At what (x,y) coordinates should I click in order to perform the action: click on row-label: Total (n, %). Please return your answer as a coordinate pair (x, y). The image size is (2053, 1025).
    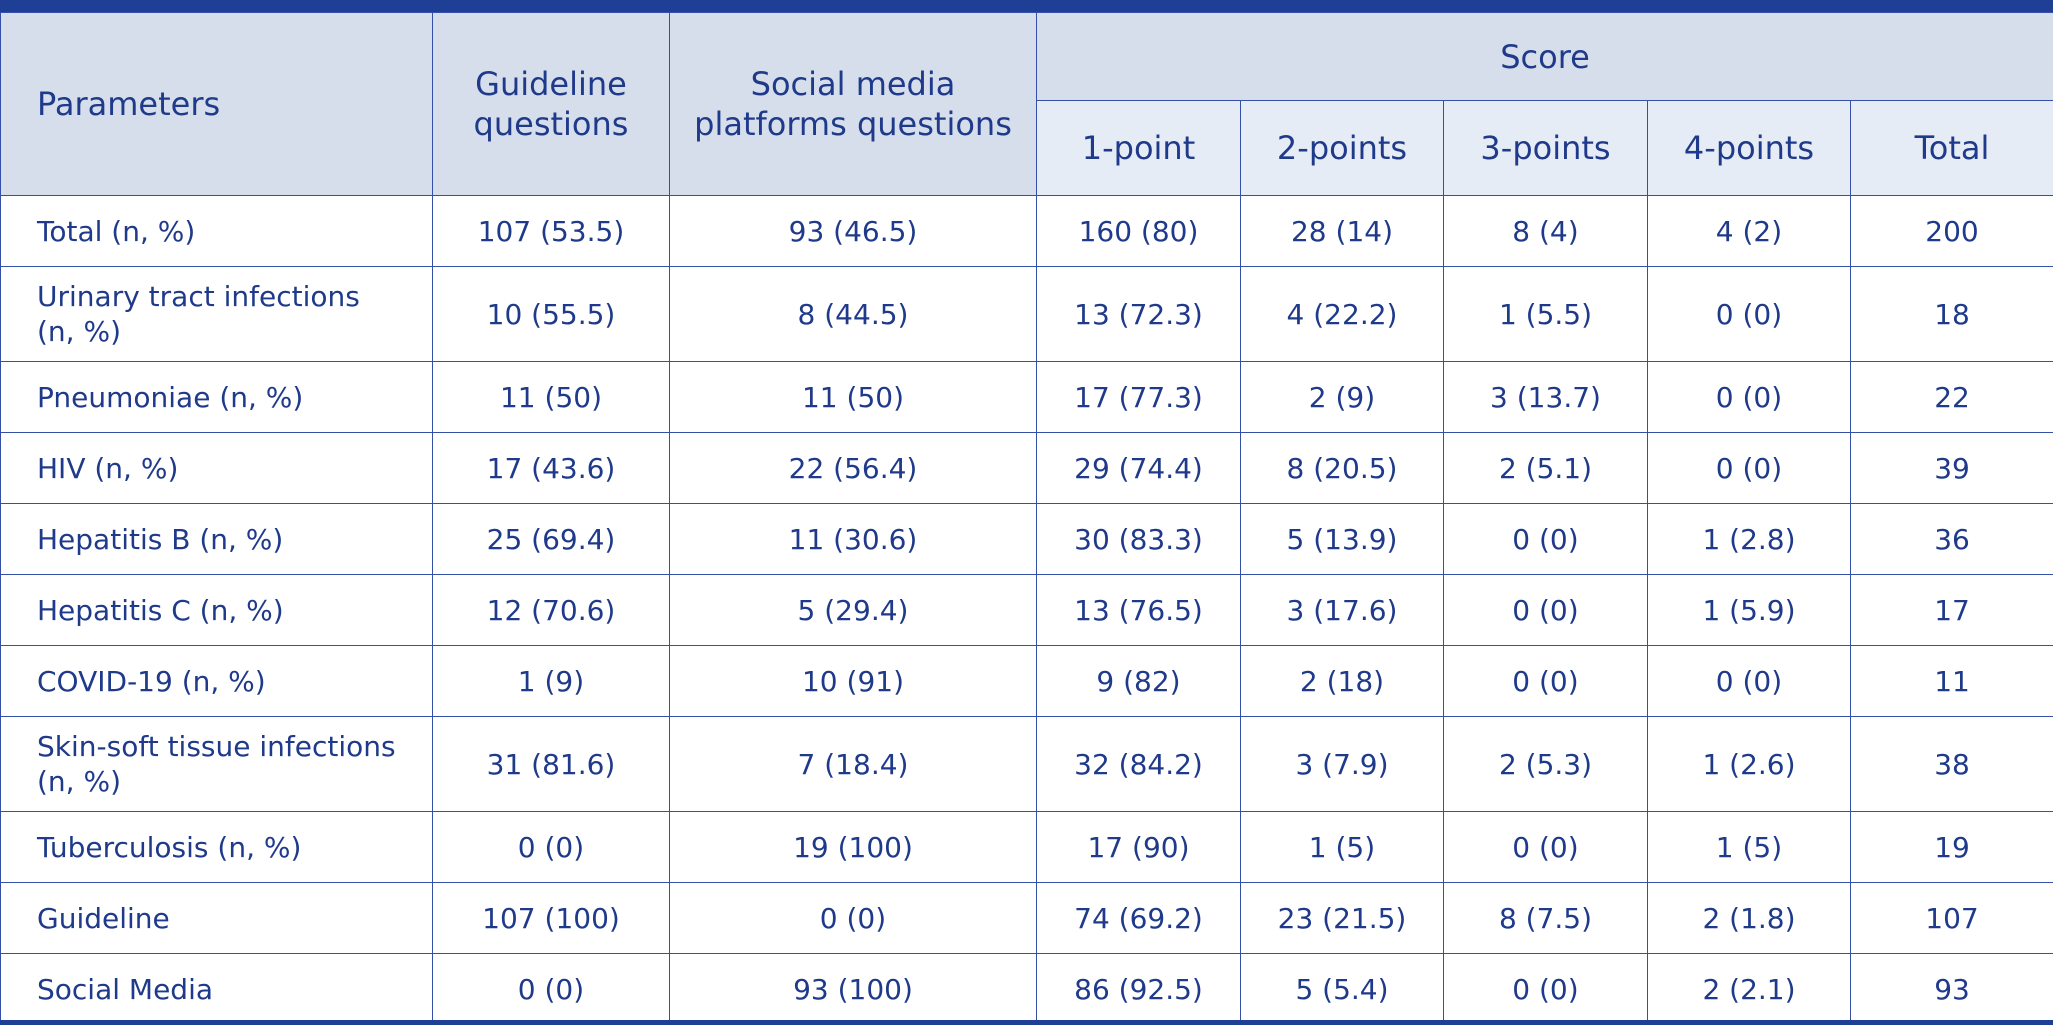
    Looking at the image, I should click on (216, 231).